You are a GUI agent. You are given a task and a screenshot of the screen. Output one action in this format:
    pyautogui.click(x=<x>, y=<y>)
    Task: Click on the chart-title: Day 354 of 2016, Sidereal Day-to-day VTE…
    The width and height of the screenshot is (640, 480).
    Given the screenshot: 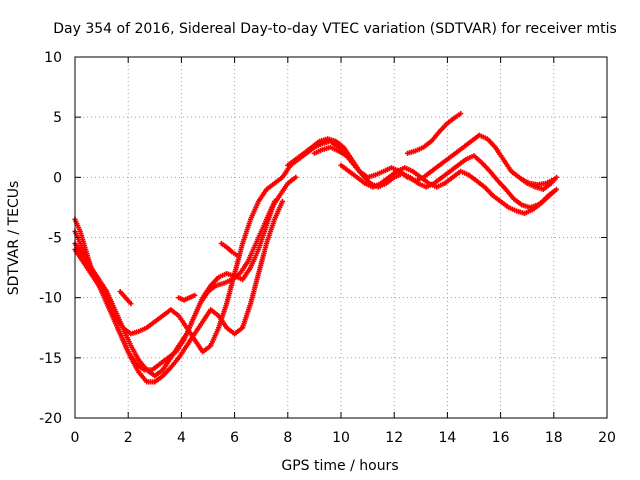 What is the action you would take?
    pyautogui.click(x=335, y=29)
    